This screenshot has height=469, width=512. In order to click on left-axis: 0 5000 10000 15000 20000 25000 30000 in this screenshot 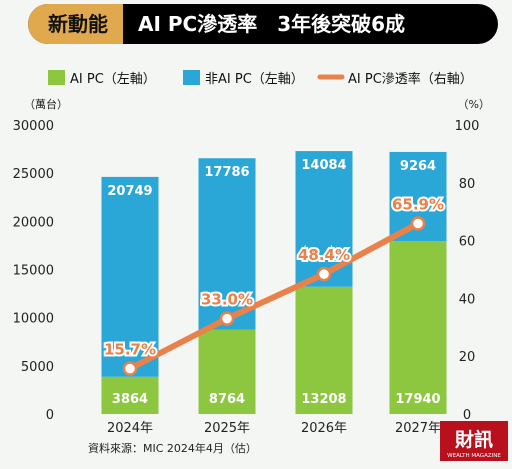, I will do `click(33, 271)`.